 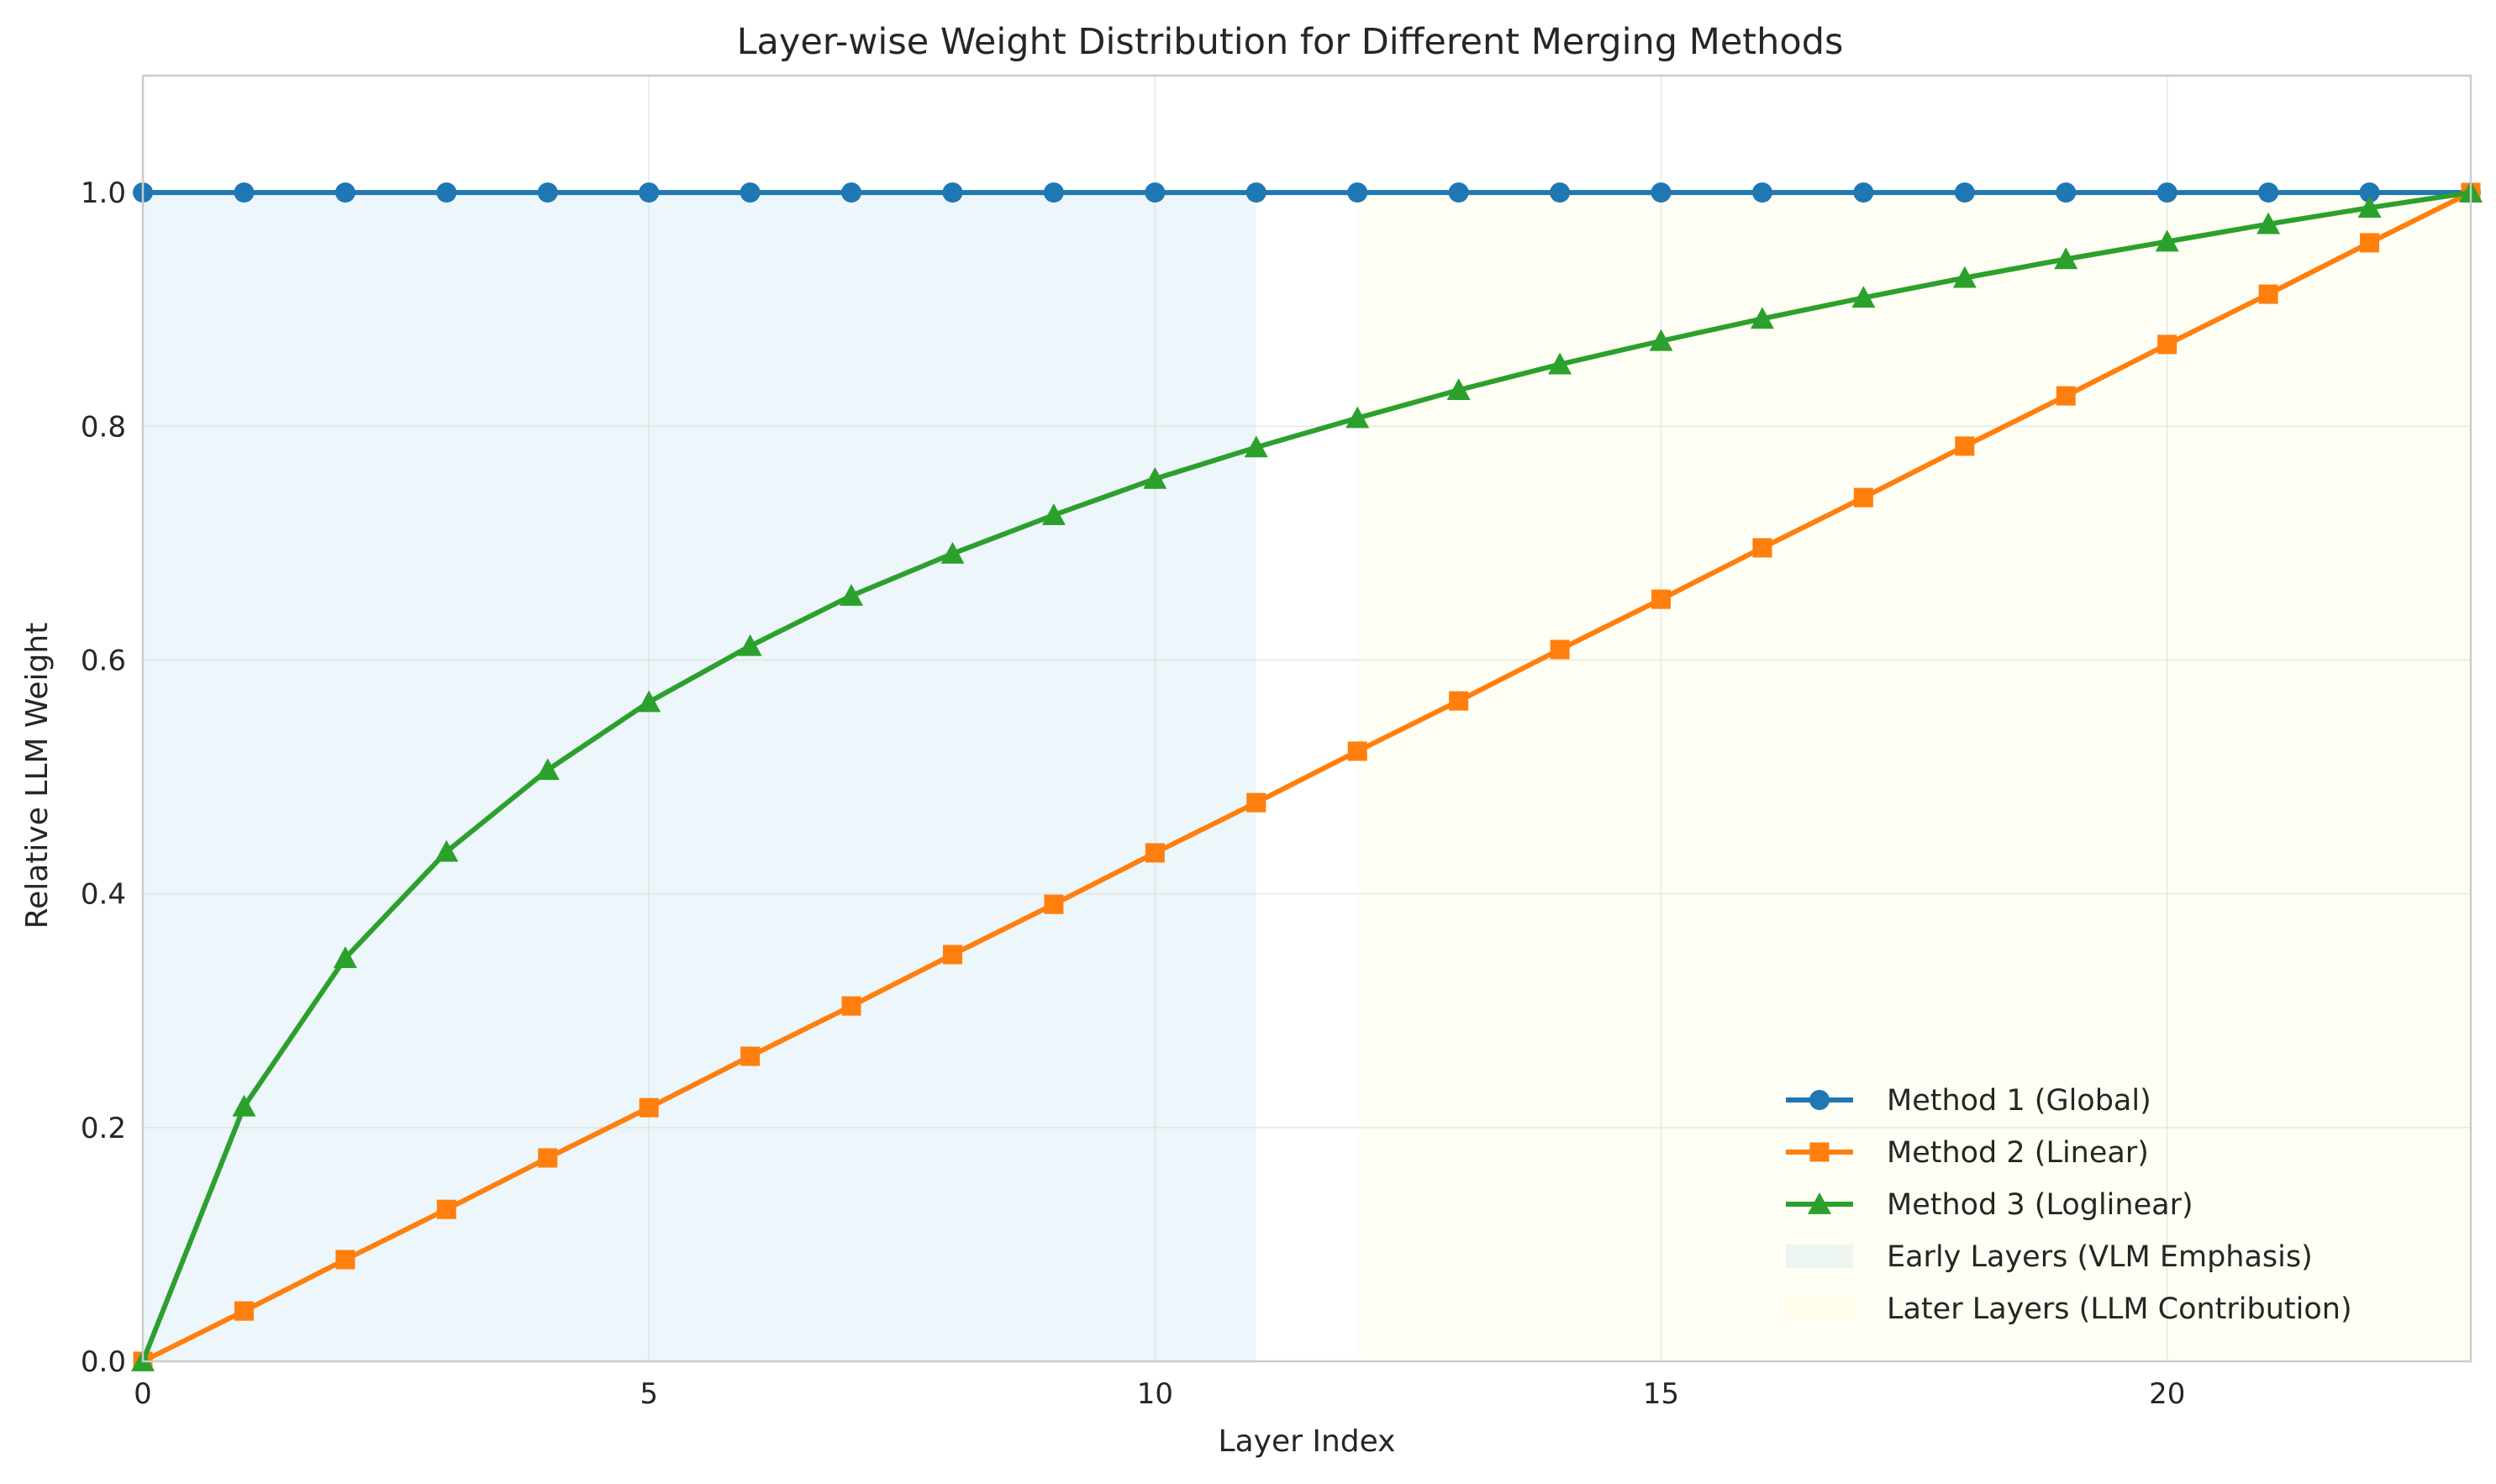 I want to click on y-tick-label: 0.2, so click(x=104, y=1128).